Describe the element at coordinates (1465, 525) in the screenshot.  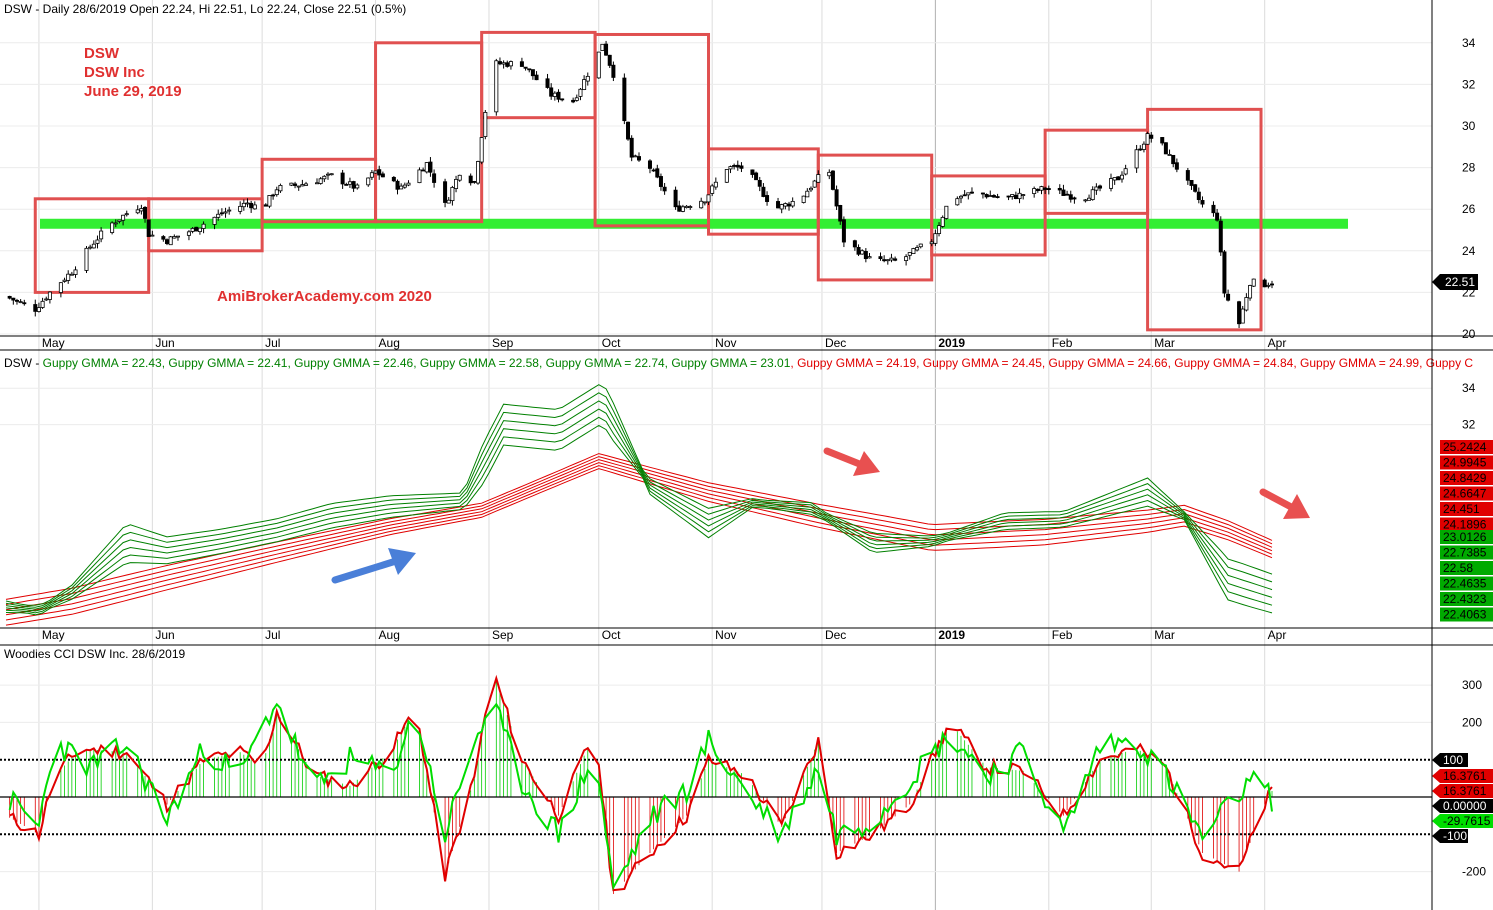
I see `gmma-red-tag-label: 24.1896` at that location.